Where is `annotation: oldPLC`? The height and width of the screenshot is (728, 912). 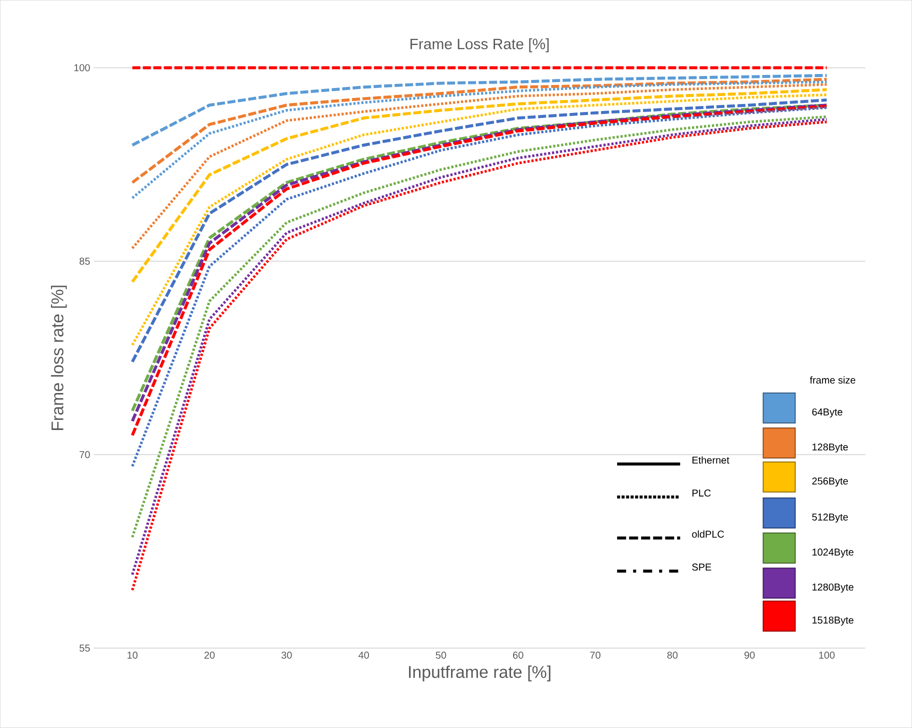
annotation: oldPLC is located at coordinates (708, 534).